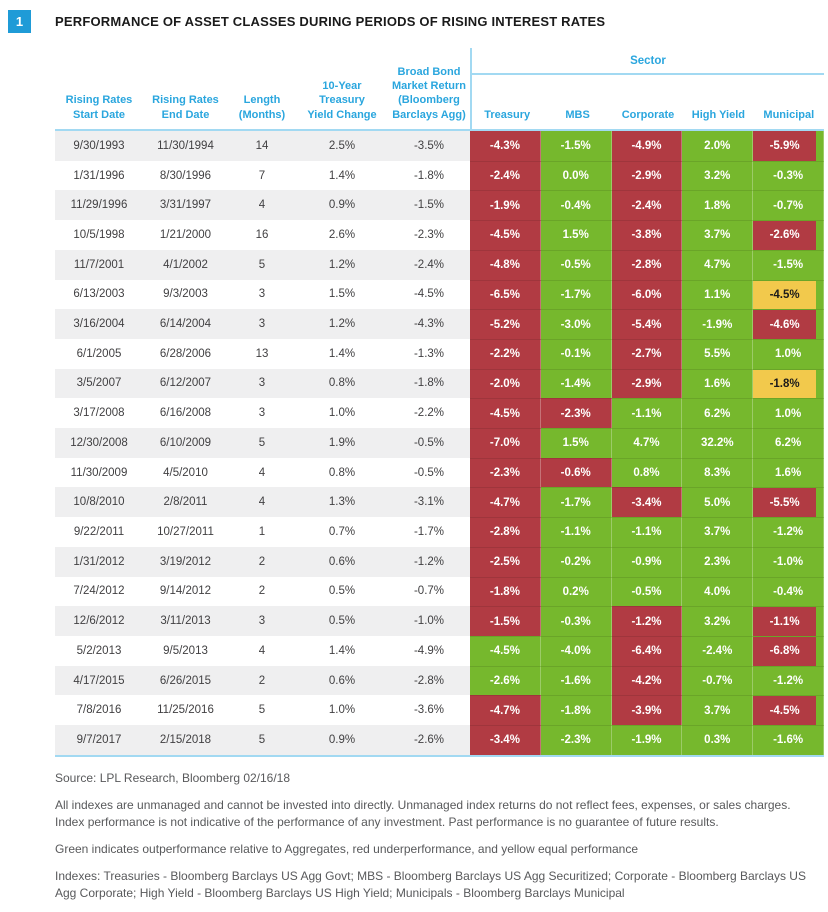 The width and height of the screenshot is (828, 912). I want to click on end-date-cell: 9/5/2013, so click(185, 650).